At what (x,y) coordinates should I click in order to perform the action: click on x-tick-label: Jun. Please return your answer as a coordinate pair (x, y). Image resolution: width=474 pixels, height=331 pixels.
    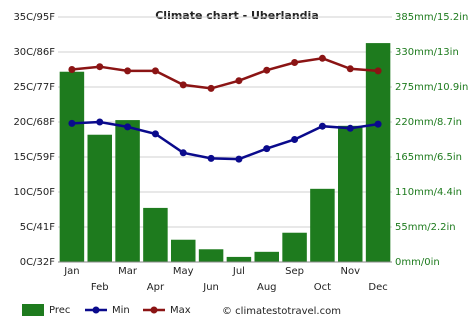
    Looking at the image, I should click on (210, 287).